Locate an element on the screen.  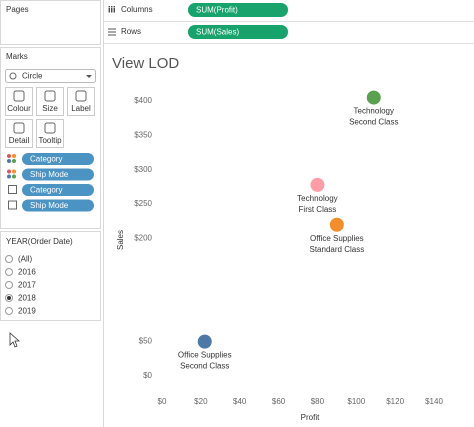
pill-text: SUM(Profit) is located at coordinates (217, 10).